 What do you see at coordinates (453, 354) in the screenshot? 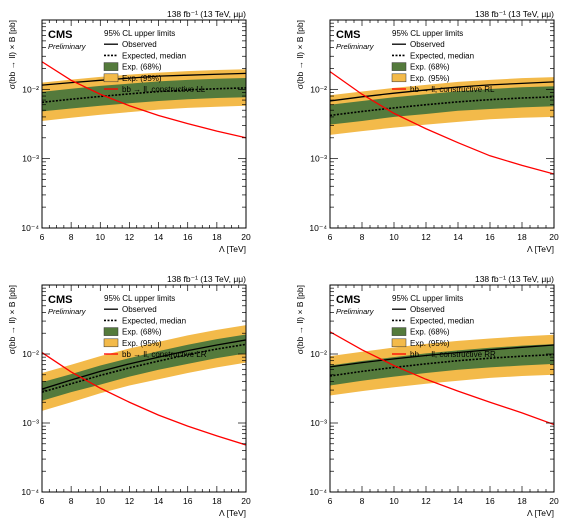
I see `legend-label: bb → ll, constructive RR` at bounding box center [453, 354].